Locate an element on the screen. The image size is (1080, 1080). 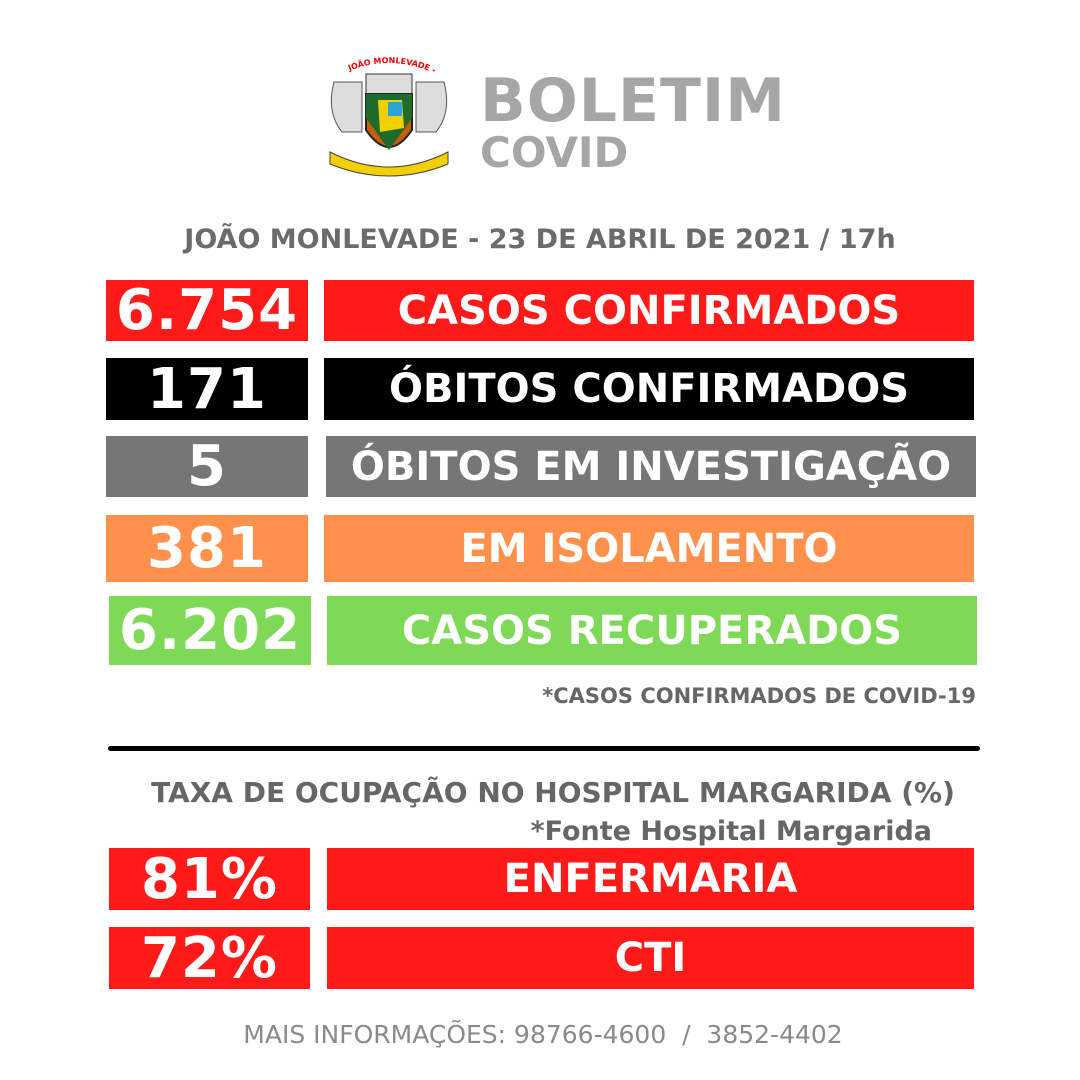
occupancy-value: 81% is located at coordinates (209, 879).